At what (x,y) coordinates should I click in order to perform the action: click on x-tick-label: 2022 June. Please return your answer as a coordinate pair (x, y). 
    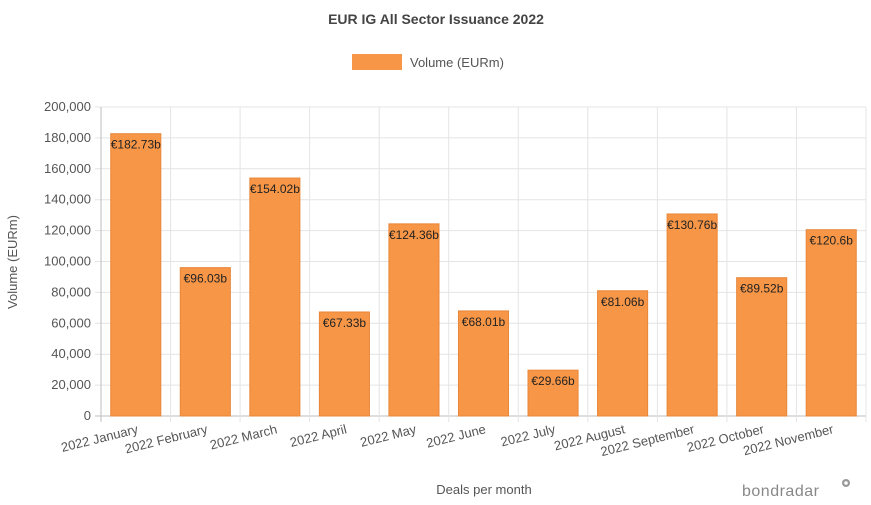
    Looking at the image, I should click on (456, 435).